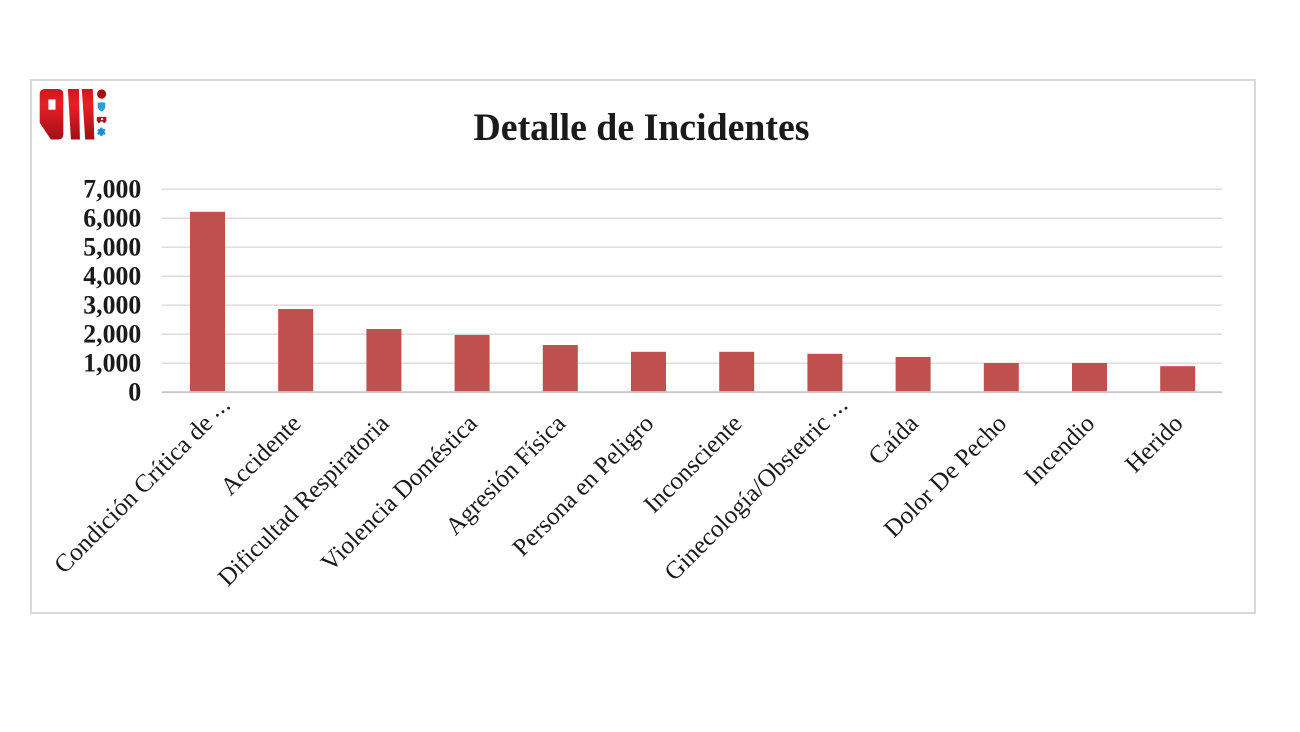 This screenshot has height=732, width=1300. I want to click on svg-text: 3,000, so click(112, 305).